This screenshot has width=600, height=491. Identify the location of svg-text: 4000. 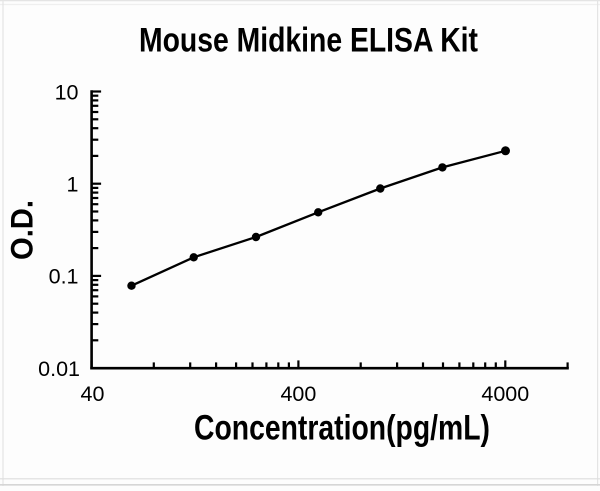
(505, 394).